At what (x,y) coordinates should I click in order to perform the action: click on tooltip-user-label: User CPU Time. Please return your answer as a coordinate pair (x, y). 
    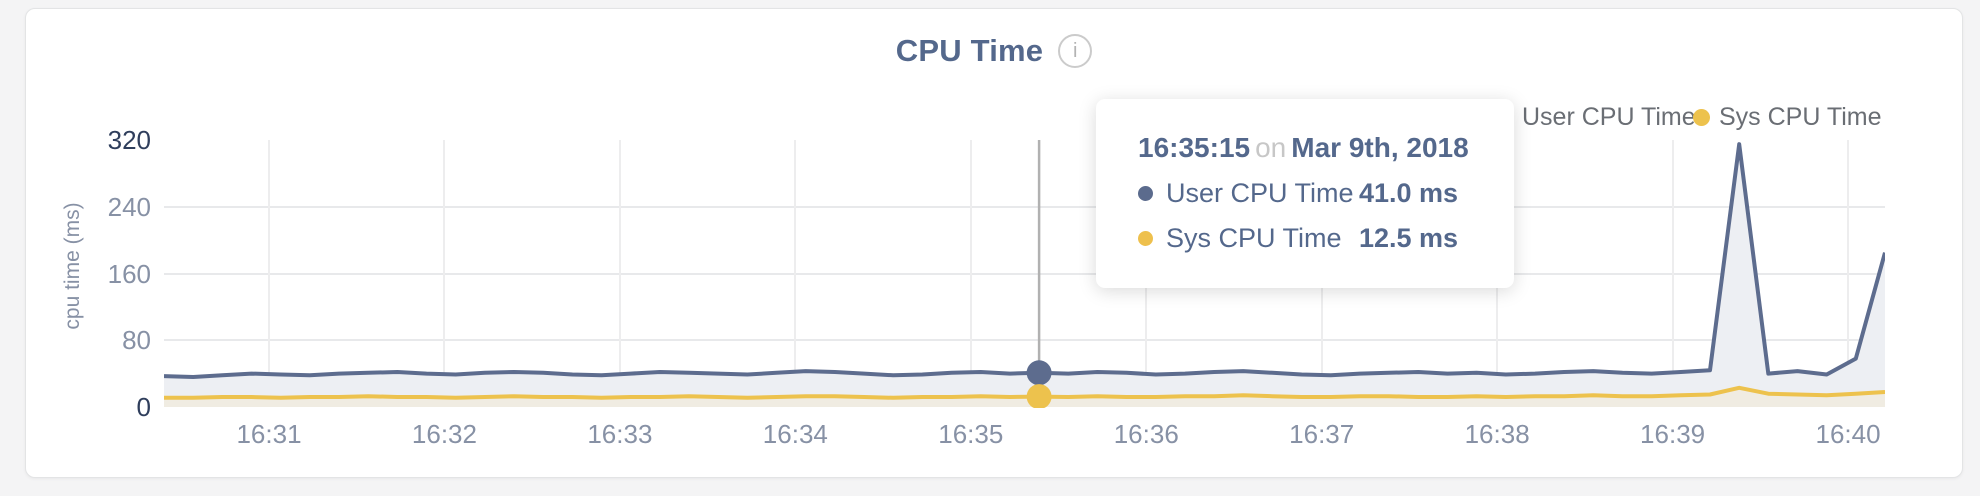
    Looking at the image, I should click on (1260, 193).